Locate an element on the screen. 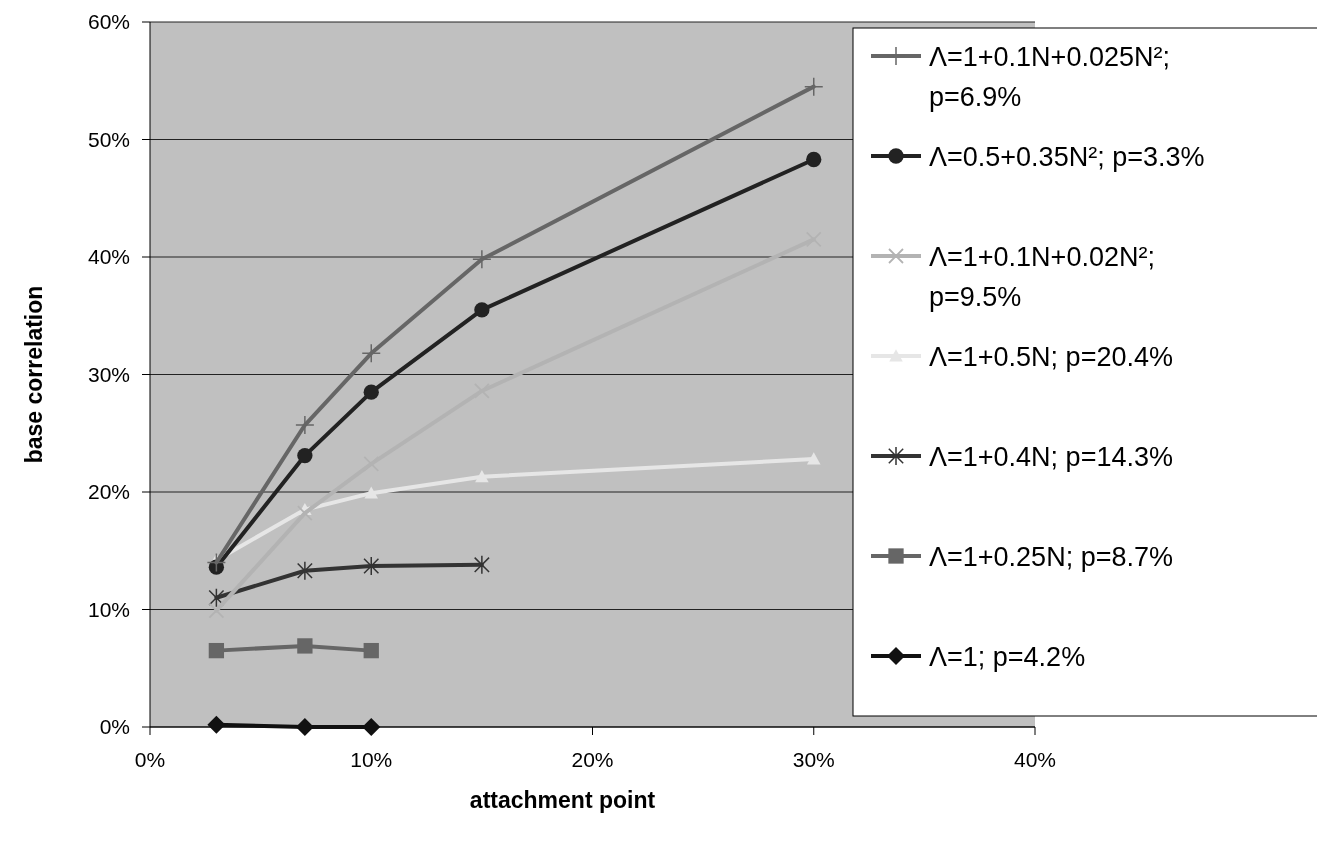 This screenshot has height=845, width=1317. y-tick-label: 20% is located at coordinates (108, 491).